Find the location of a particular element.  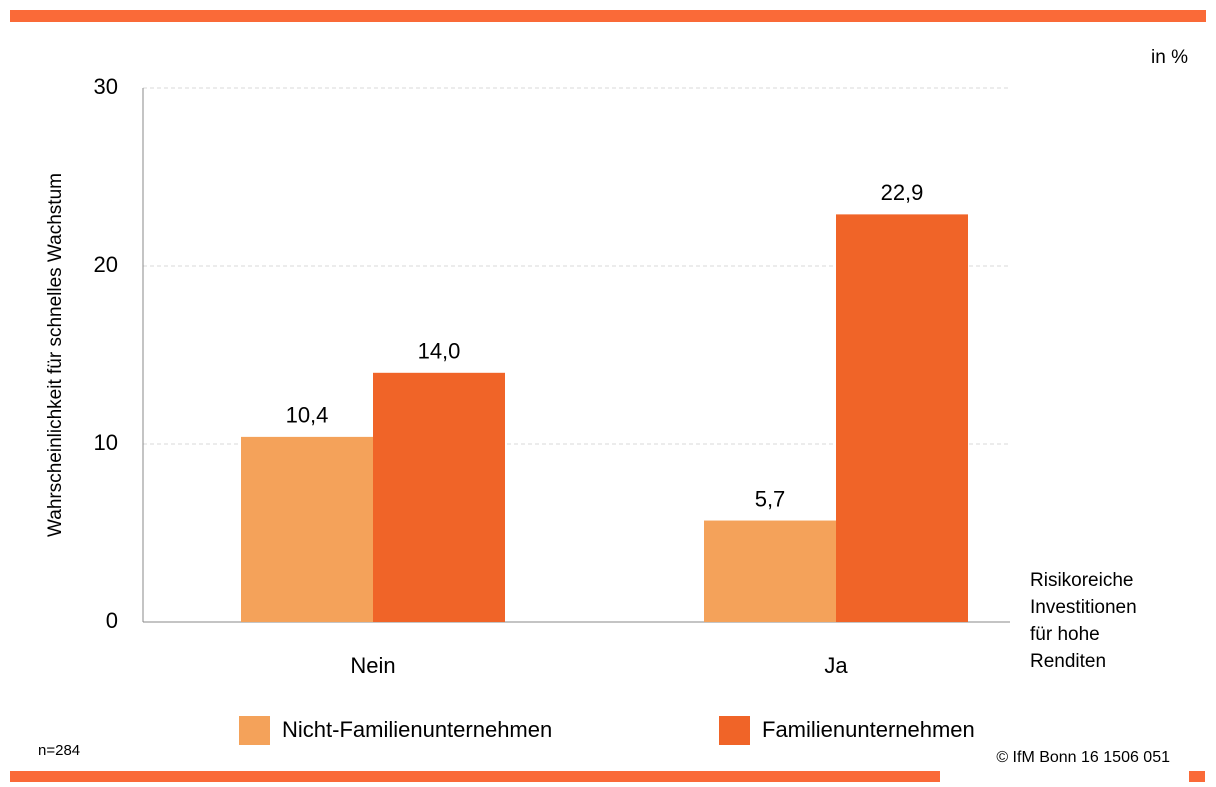

footer: © IfM Bonn 16 1506 051 is located at coordinates (1083, 757).